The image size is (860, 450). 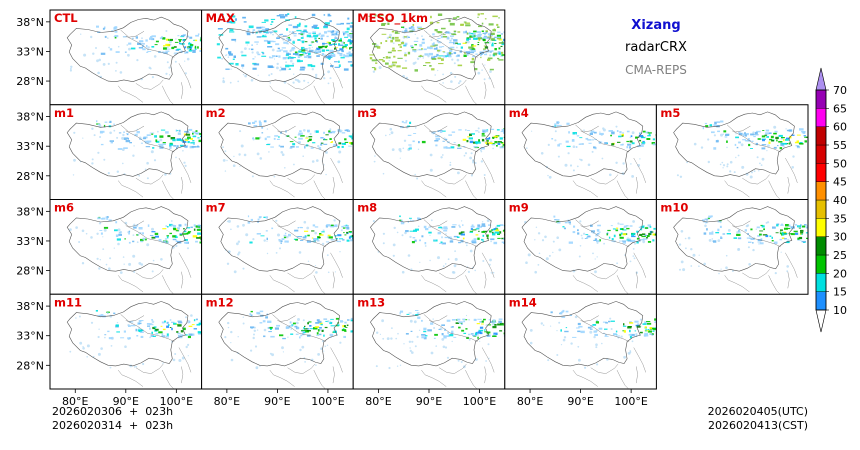 I want to click on x-tick-label: 80°E, so click(x=378, y=401).